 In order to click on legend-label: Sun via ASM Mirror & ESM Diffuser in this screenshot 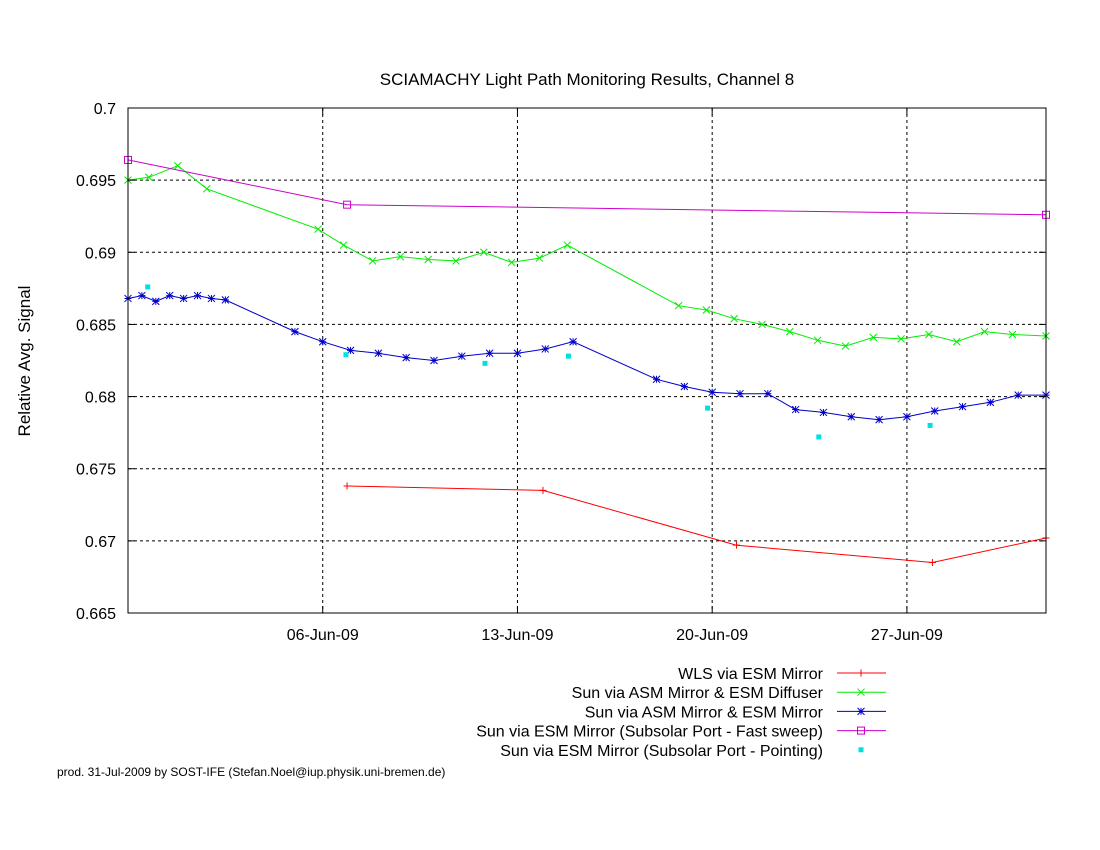, I will do `click(698, 693)`.